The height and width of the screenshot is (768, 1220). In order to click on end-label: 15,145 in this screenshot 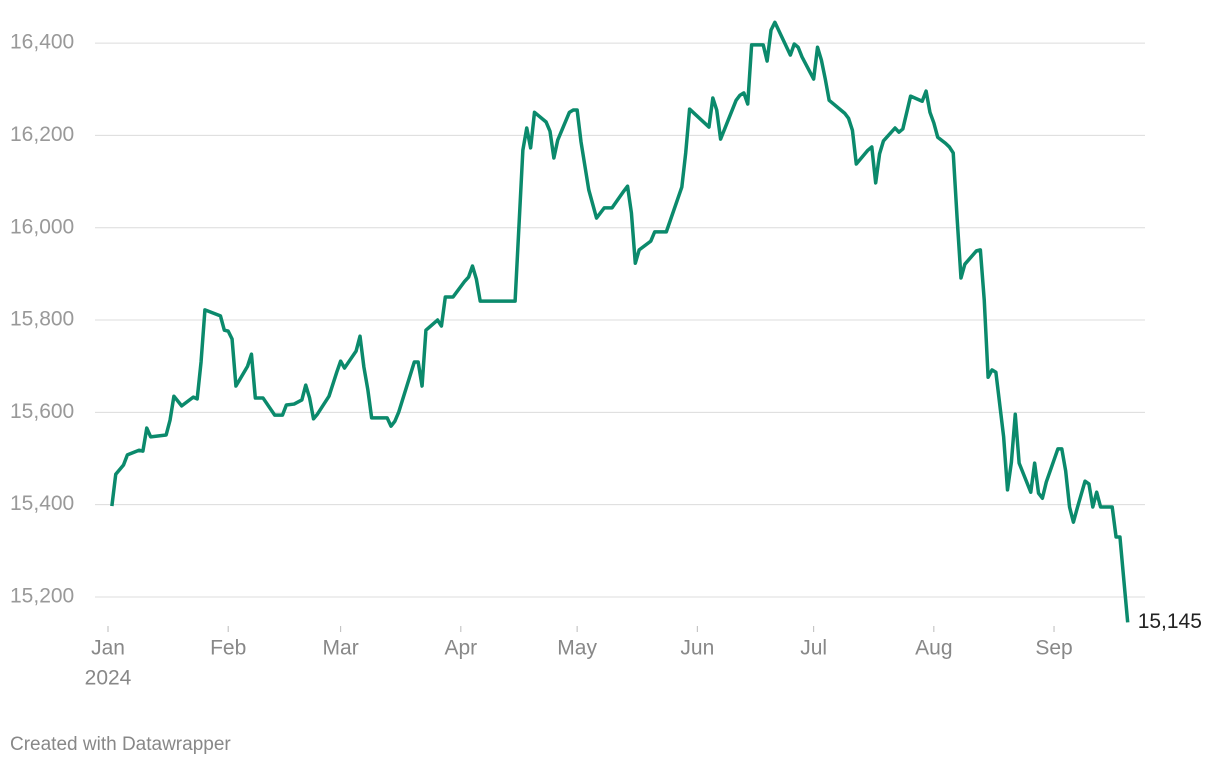, I will do `click(1170, 621)`.